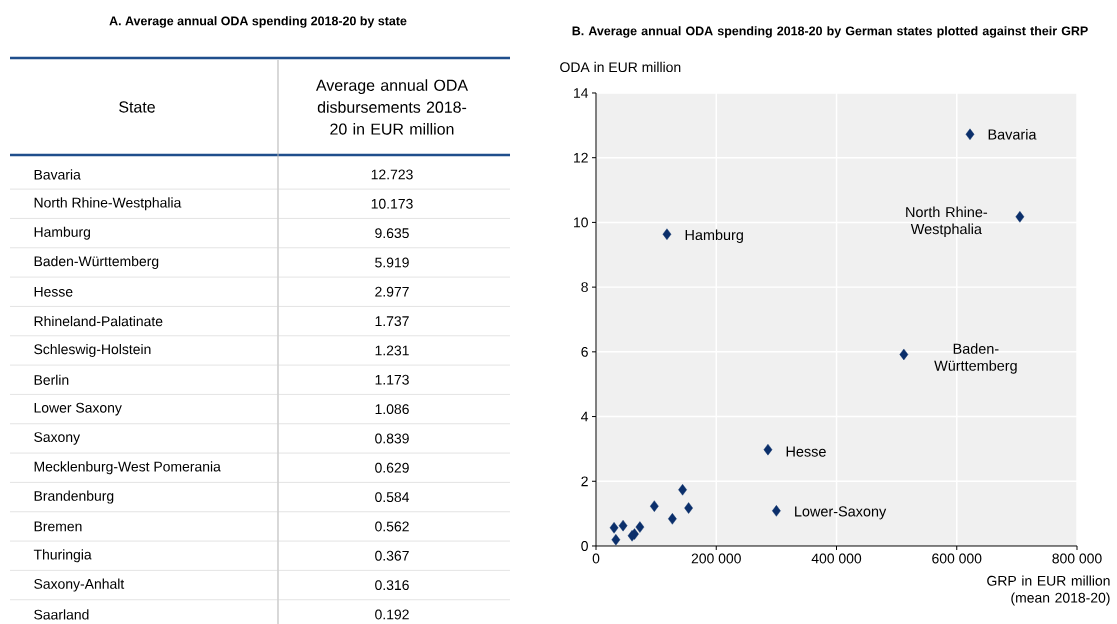 The image size is (1117, 624). Describe the element at coordinates (836, 558) in the screenshot. I see `x-tick-label: 400 000` at that location.